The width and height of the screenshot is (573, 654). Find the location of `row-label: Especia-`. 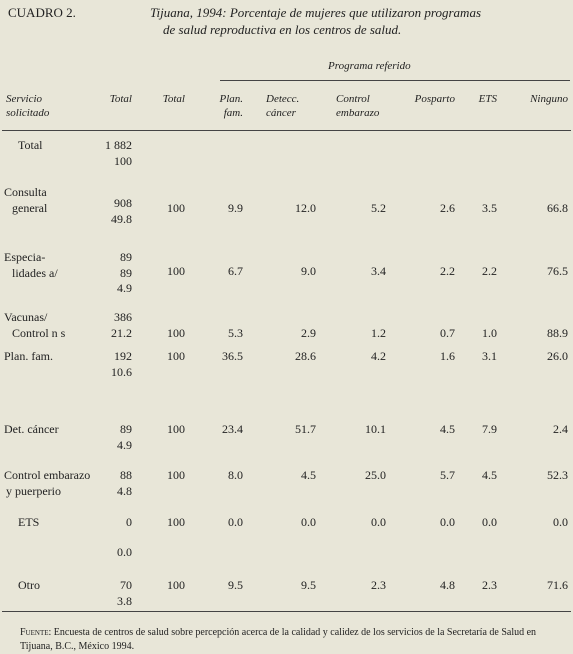

row-label: Especia- is located at coordinates (25, 257).